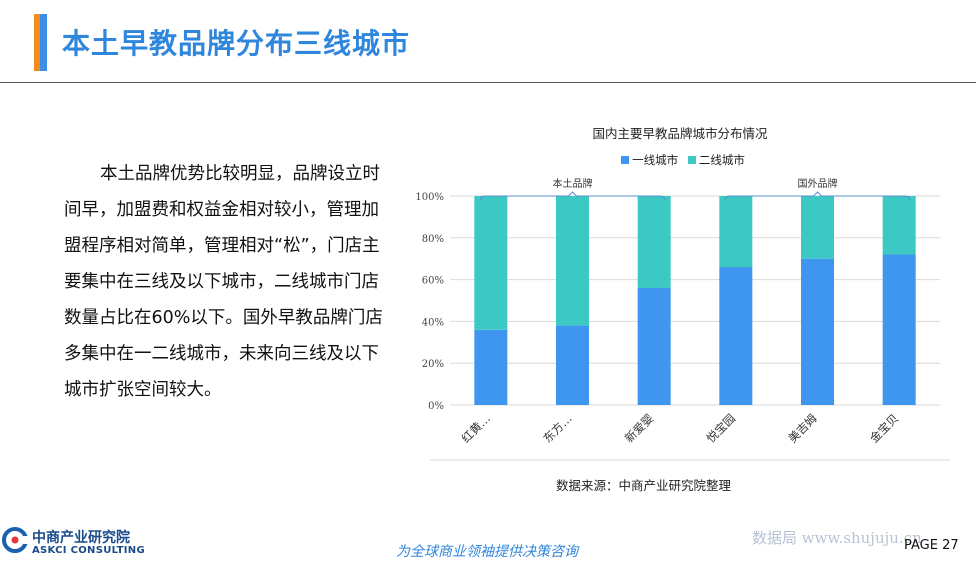 The height and width of the screenshot is (563, 976). What do you see at coordinates (721, 160) in the screenshot?
I see `legend-label-tier2: 二线城市` at bounding box center [721, 160].